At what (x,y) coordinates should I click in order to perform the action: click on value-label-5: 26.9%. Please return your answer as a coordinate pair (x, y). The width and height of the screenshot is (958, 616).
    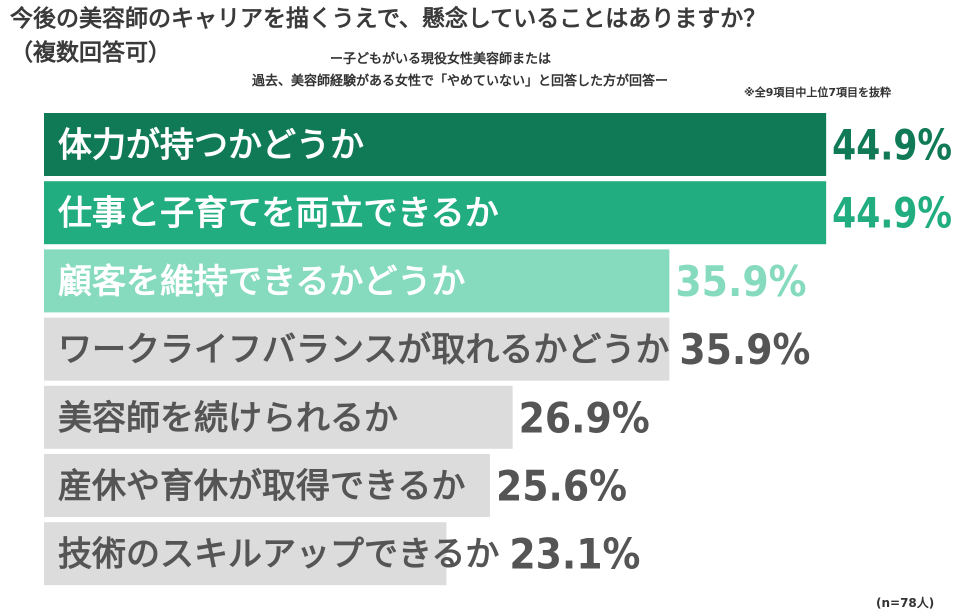
    Looking at the image, I should click on (584, 417).